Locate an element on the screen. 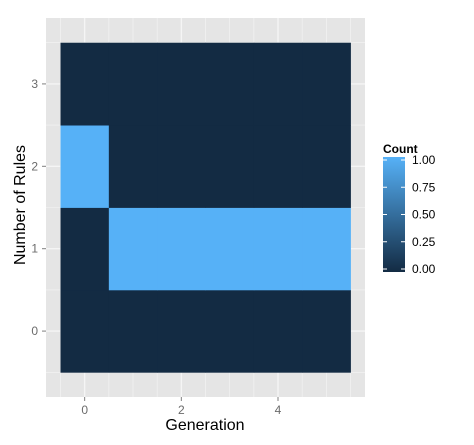 This screenshot has width=474, height=445. legend-colorbar is located at coordinates (394, 214).